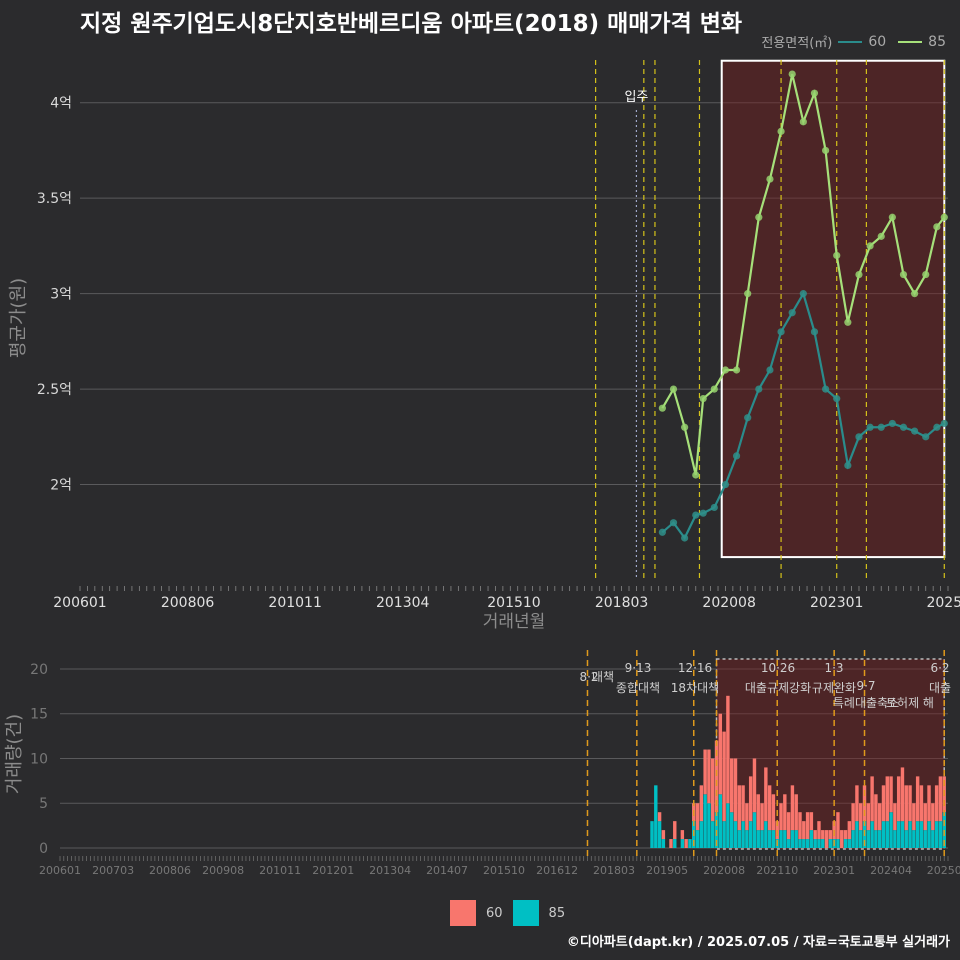 This screenshot has width=960, height=960. What do you see at coordinates (636, 97) in the screenshot?
I see `move-in-label: 입주` at bounding box center [636, 97].